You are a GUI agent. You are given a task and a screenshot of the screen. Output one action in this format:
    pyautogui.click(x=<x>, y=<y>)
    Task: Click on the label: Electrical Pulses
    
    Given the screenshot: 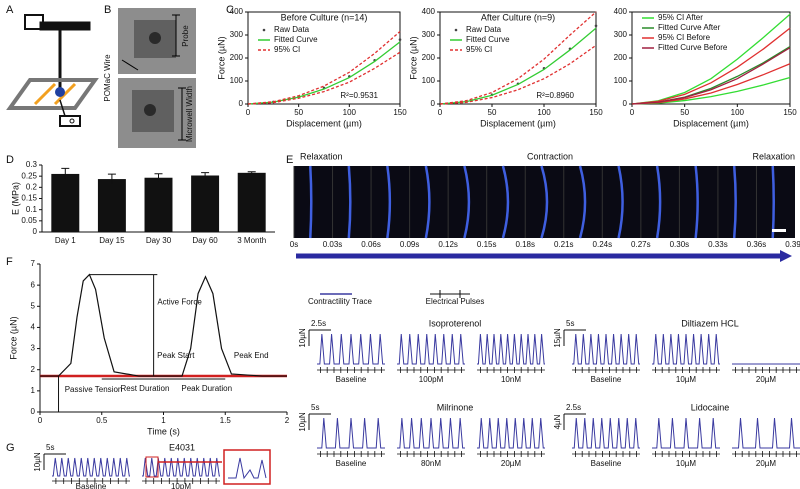 What is the action you would take?
    pyautogui.click(x=455, y=301)
    